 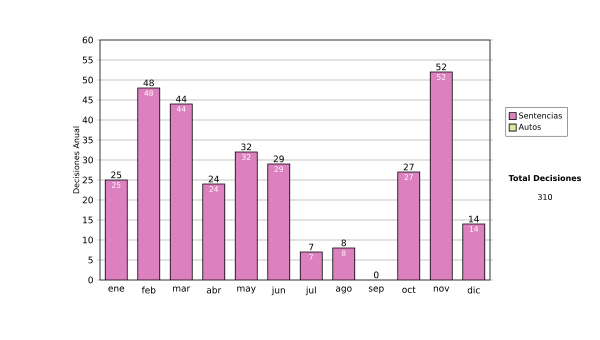 I want to click on total-label: 0, so click(x=376, y=275).